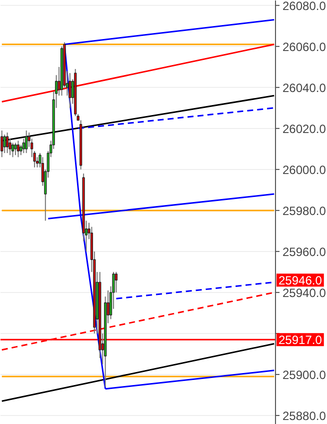 Image resolution: width=327 pixels, height=424 pixels. What do you see at coordinates (304, 169) in the screenshot?
I see `y-tick-label: 26000.0` at bounding box center [304, 169].